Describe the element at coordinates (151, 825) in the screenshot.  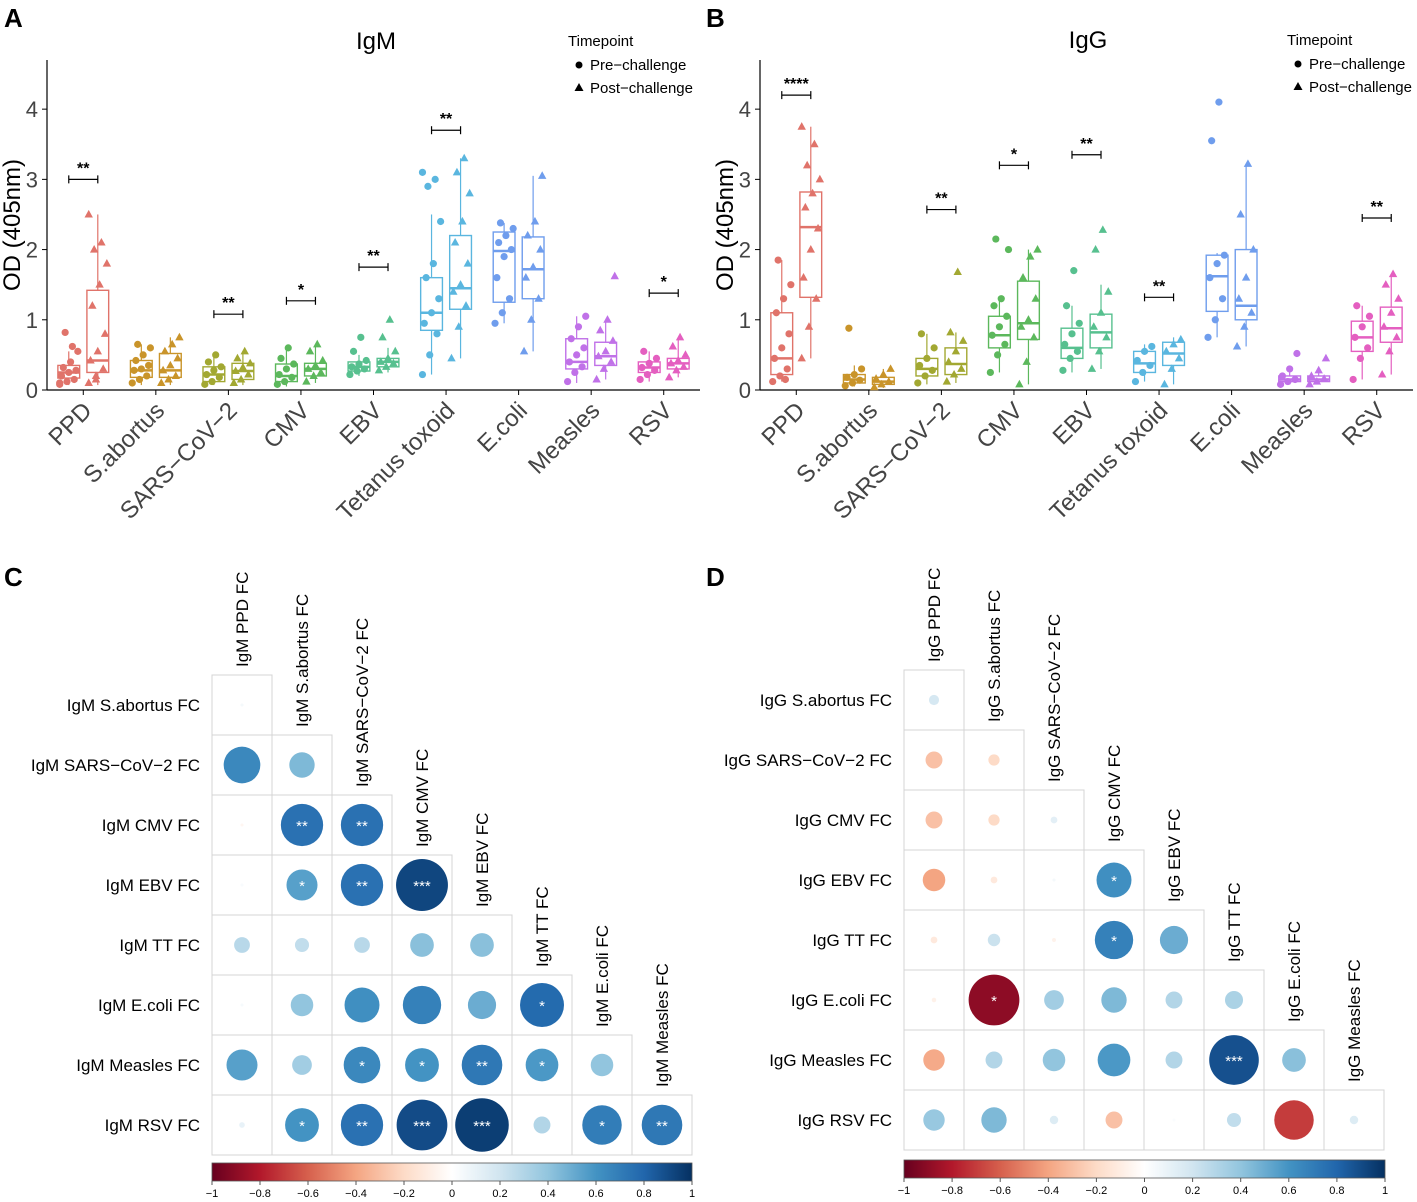
I see `row-label: IgM CMV FC` at that location.